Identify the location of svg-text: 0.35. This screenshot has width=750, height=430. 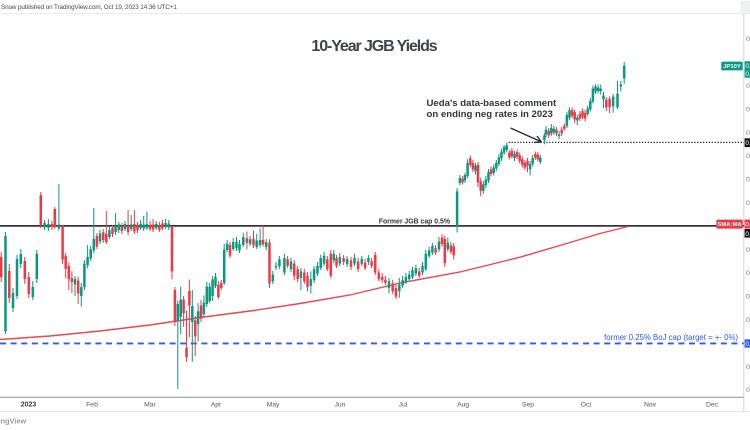
(748, 297).